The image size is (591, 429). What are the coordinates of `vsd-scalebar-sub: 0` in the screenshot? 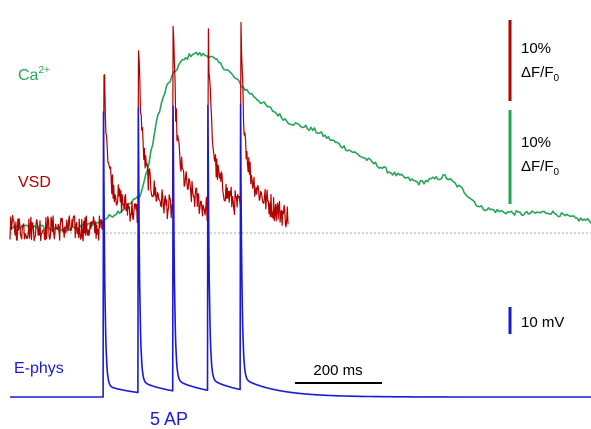 It's located at (557, 78).